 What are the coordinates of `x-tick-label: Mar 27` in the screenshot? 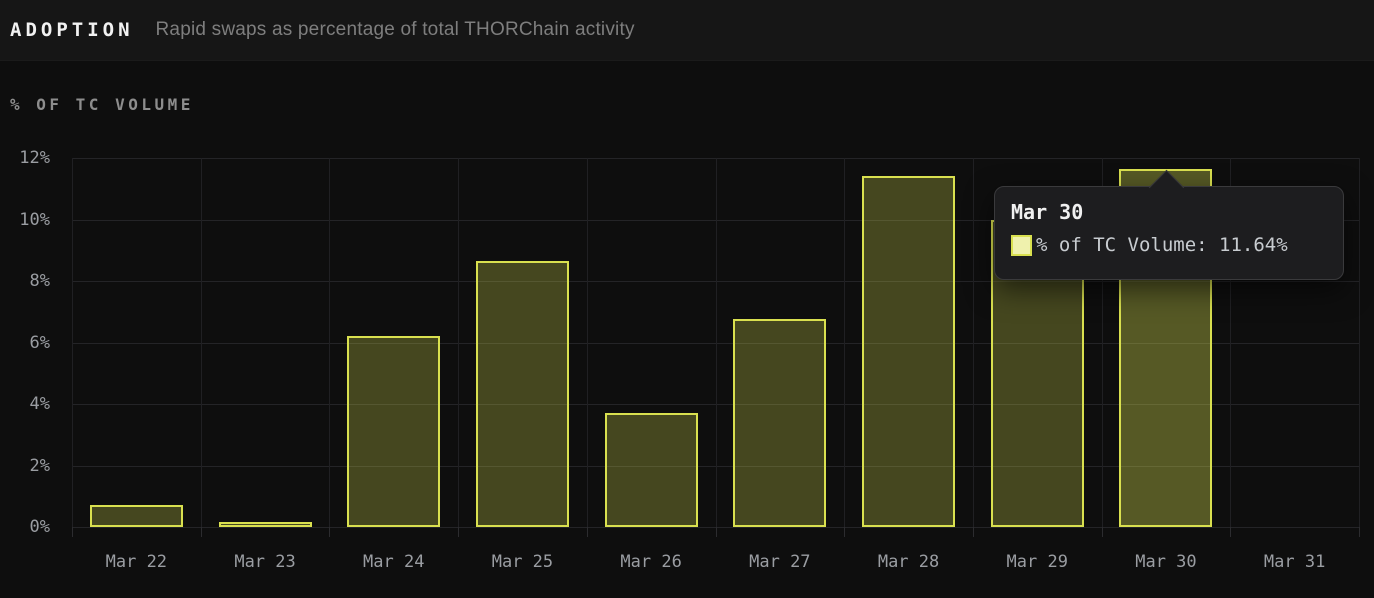 It's located at (780, 562).